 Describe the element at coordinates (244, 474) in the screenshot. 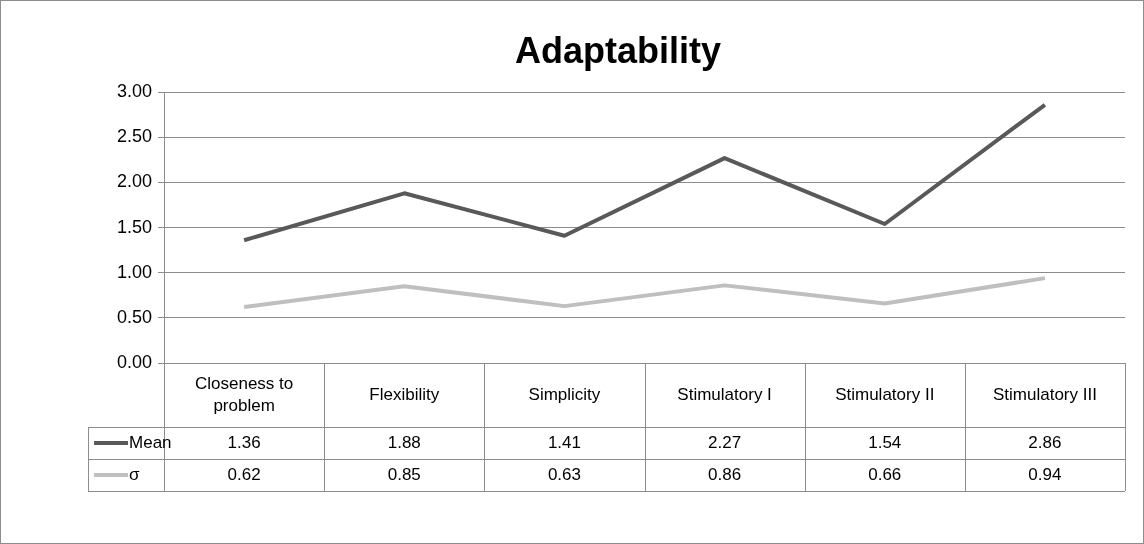

I see `data-label: 0.62` at that location.